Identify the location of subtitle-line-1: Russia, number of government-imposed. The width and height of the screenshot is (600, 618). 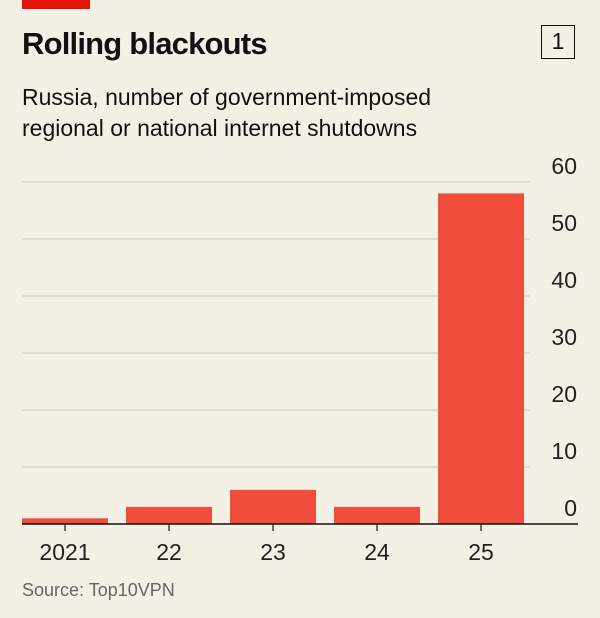
(227, 97).